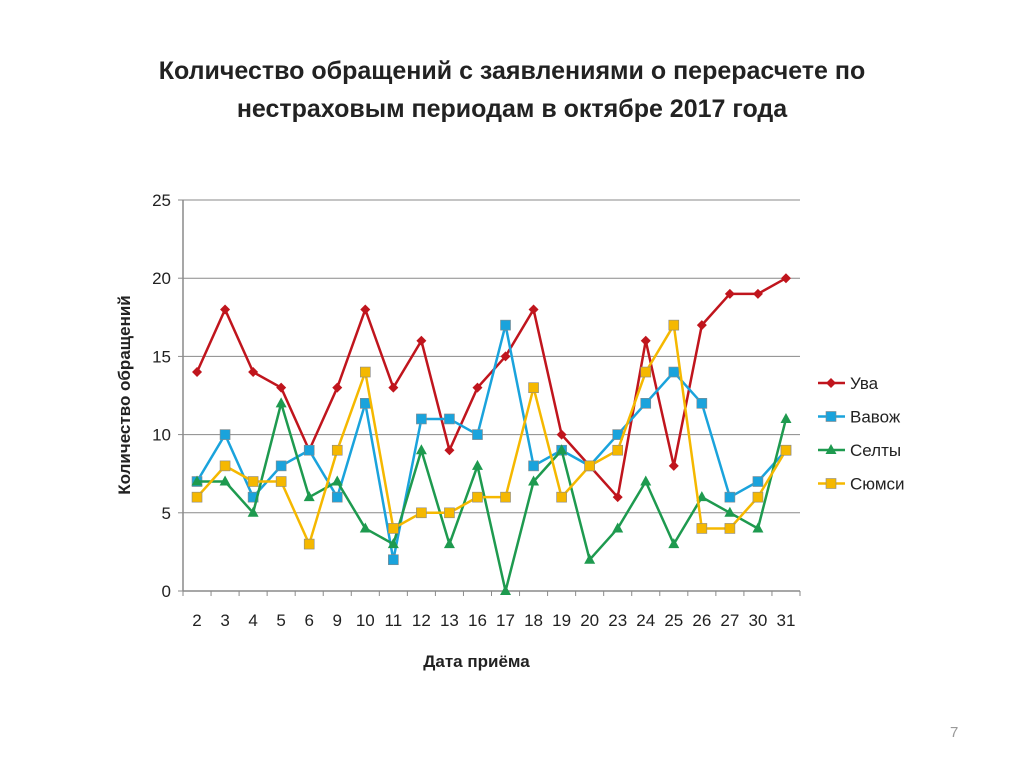  I want to click on legend-label-2: Селты, so click(875, 450).